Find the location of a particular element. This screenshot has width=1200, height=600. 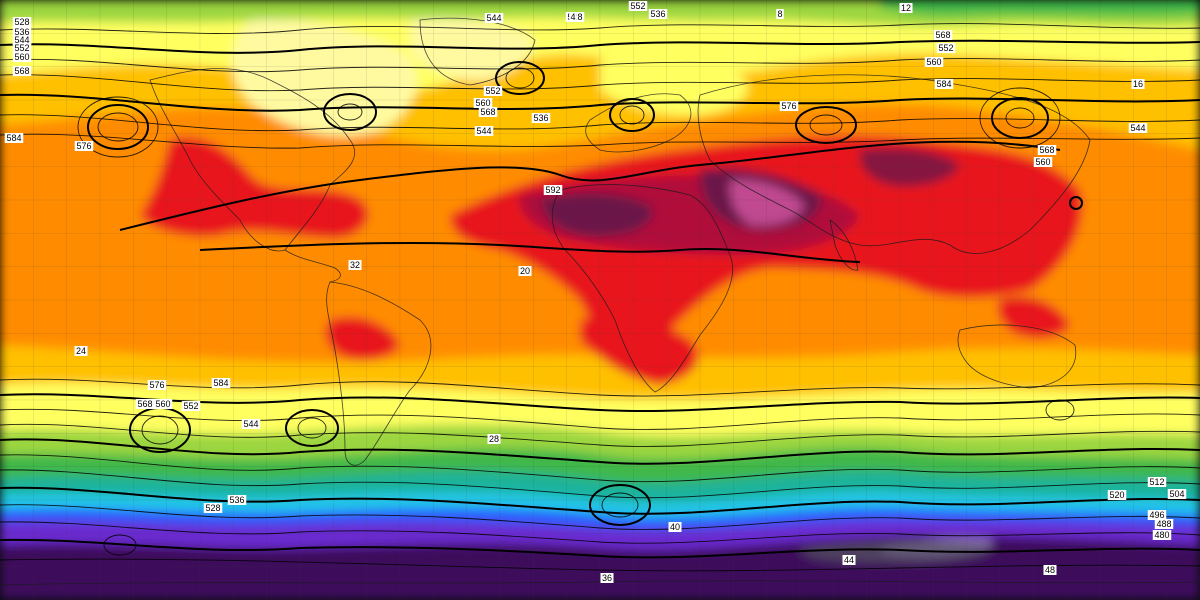

contour-label: 20 is located at coordinates (525, 271).